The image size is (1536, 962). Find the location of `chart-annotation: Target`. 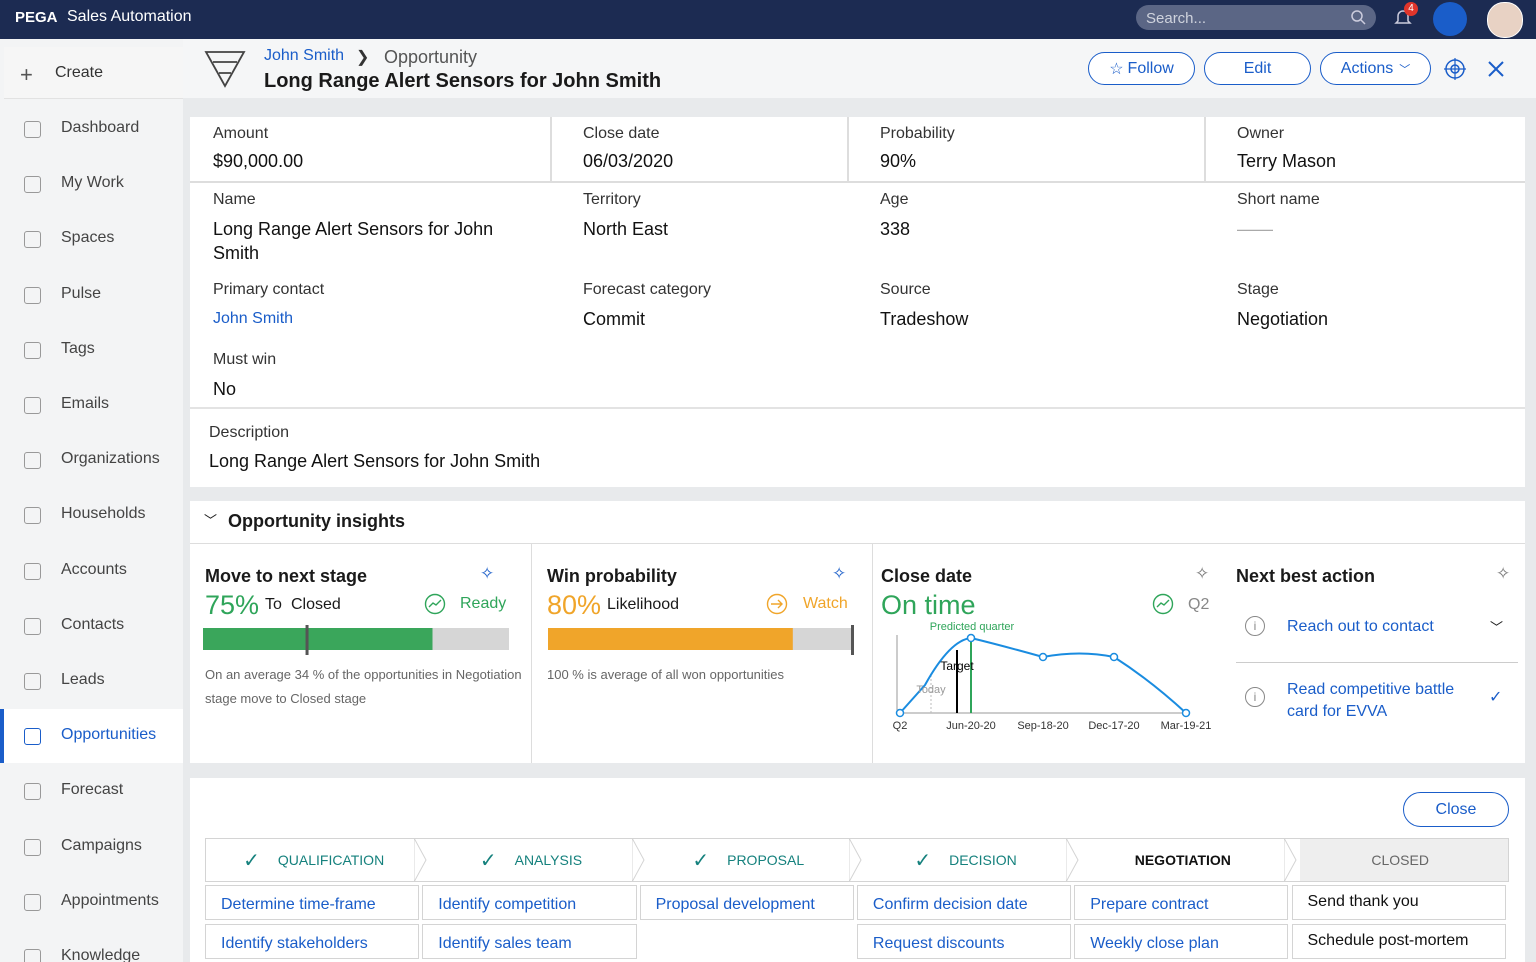

chart-annotation: Target is located at coordinates (957, 666).